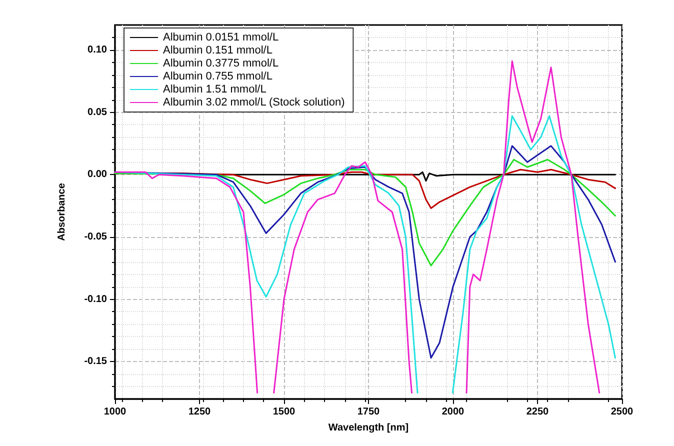  Describe the element at coordinates (217, 50) in the screenshot. I see `legend-label: Albumin 0.151 mmol/L` at that location.